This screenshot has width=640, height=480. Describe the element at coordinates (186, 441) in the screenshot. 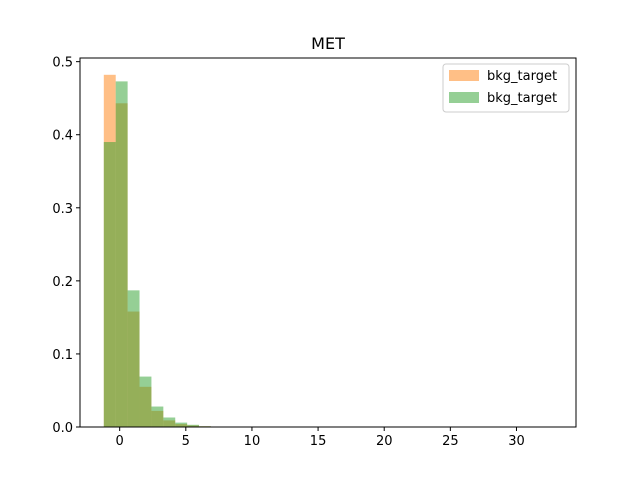

I see `x-tick-label: 5` at that location.